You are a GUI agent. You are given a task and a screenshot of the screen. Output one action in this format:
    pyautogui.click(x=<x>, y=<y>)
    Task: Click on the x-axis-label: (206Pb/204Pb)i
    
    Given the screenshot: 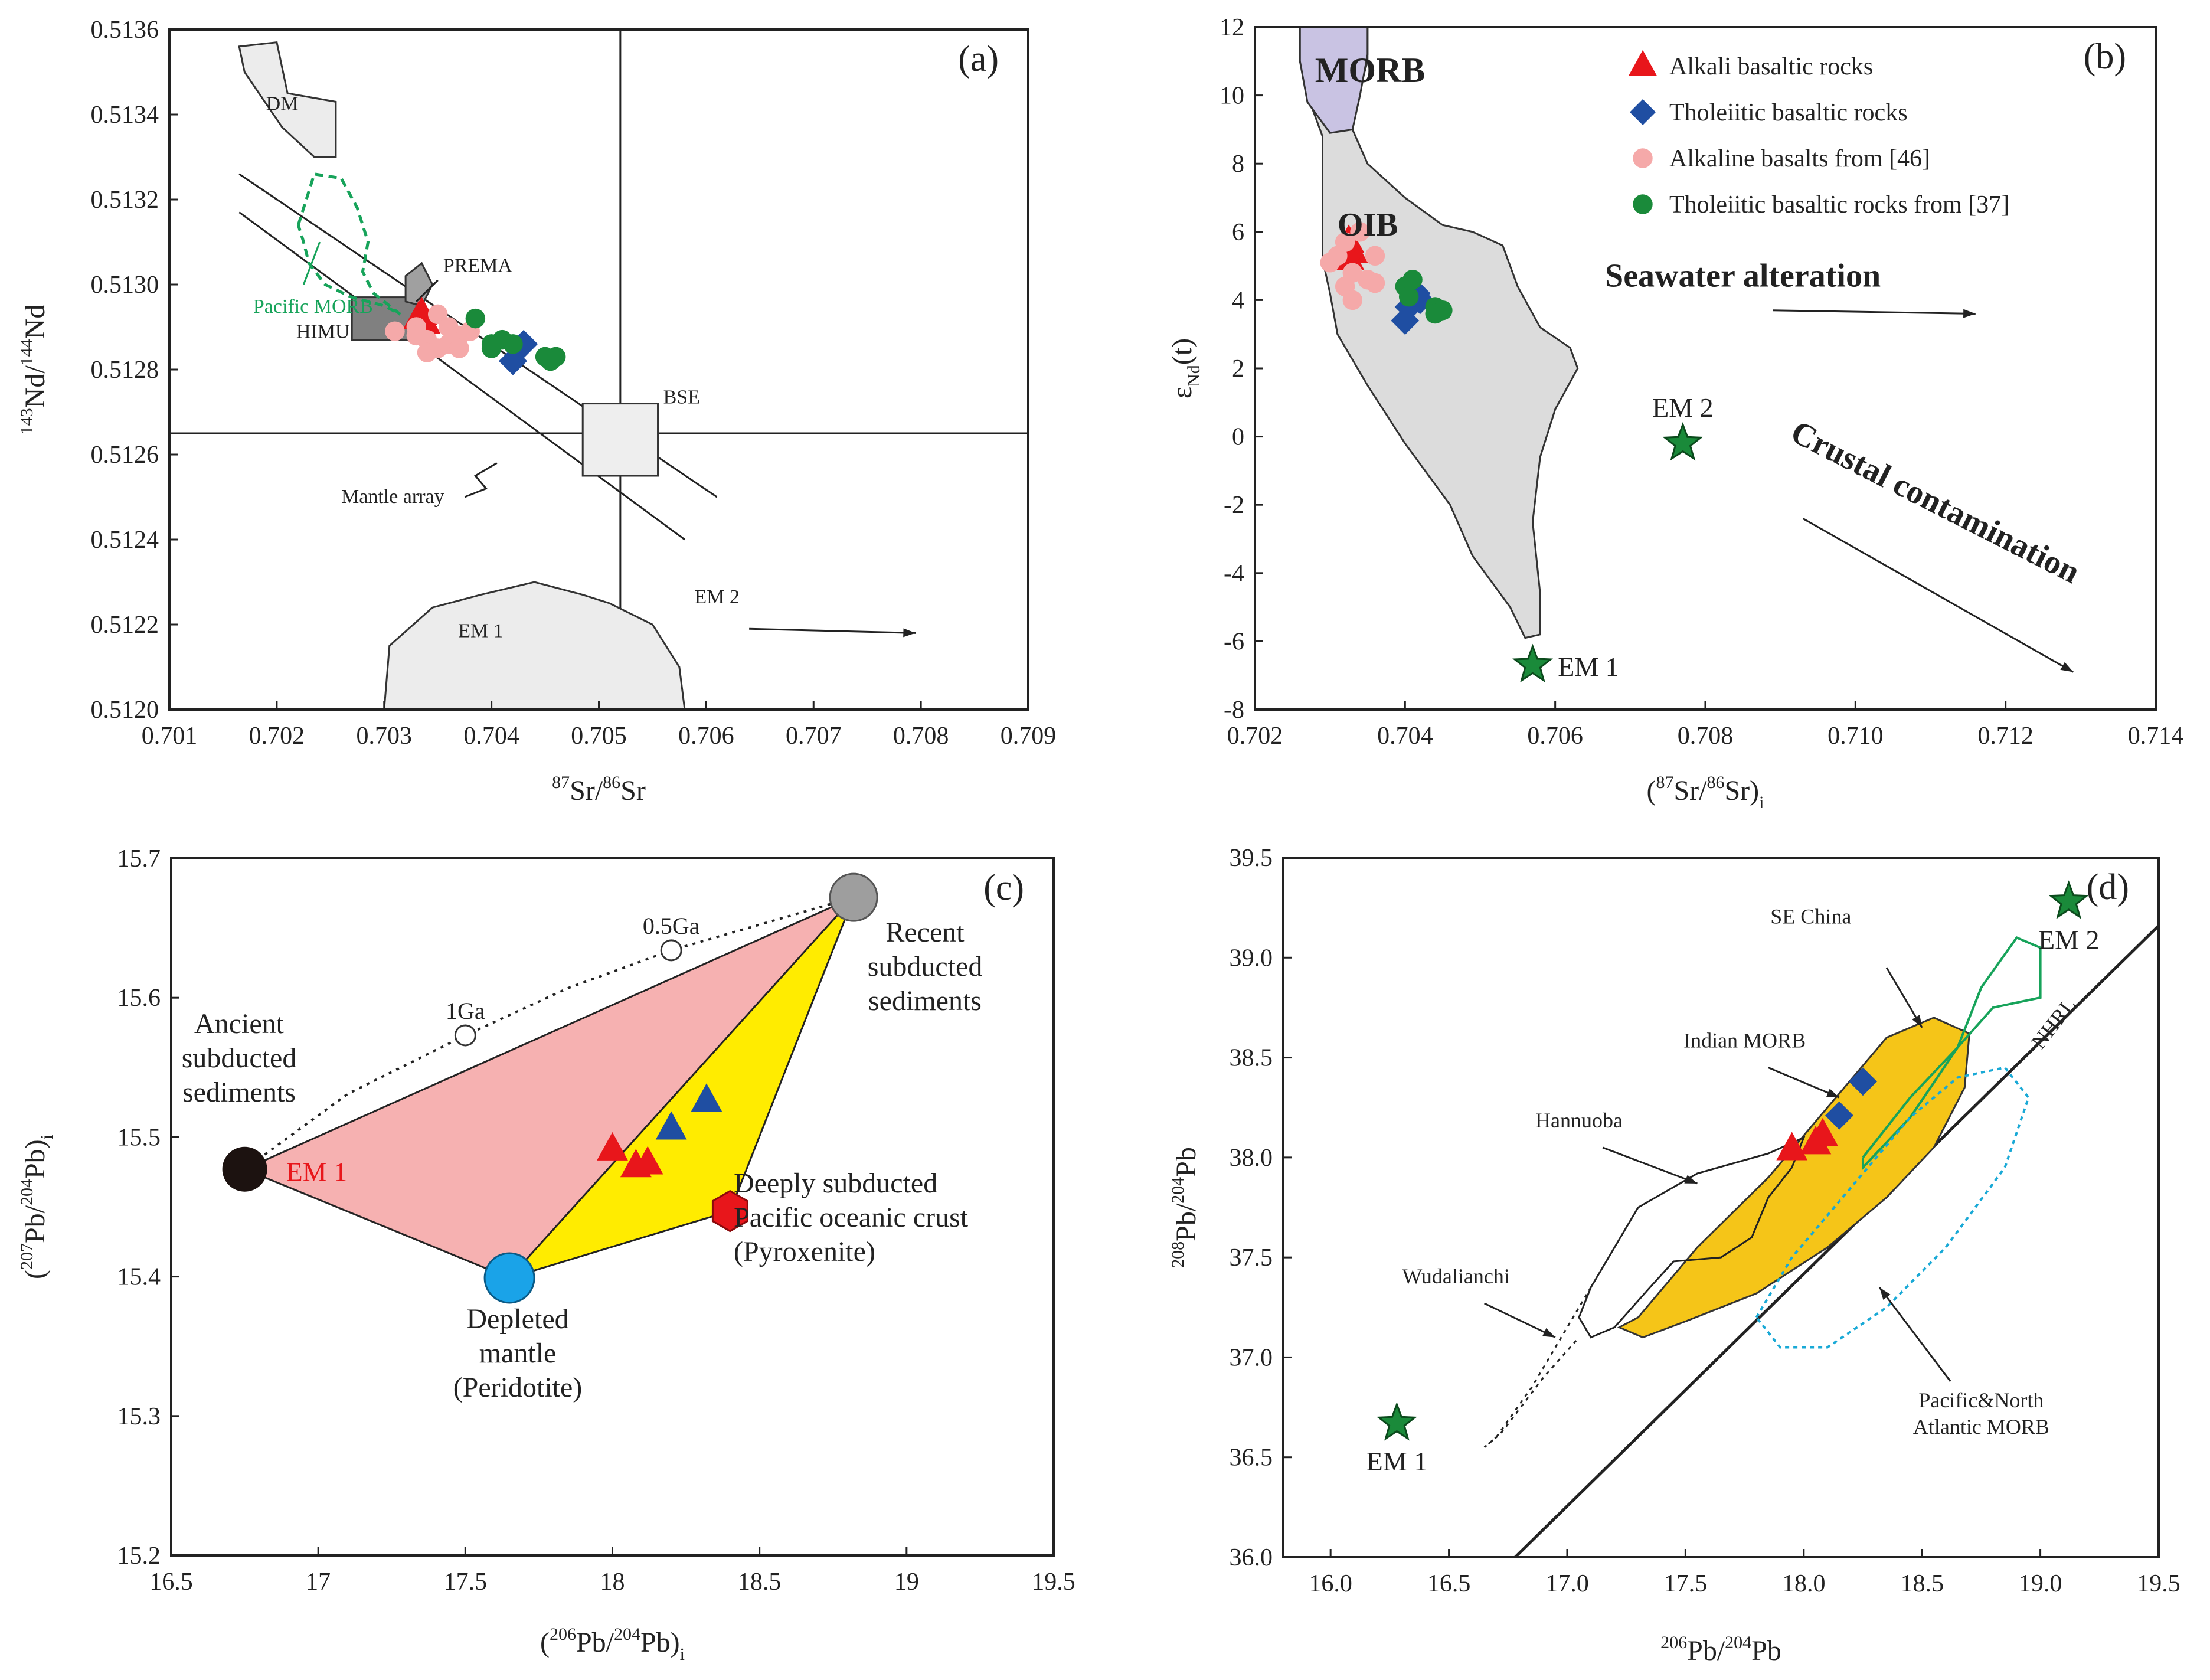 What is the action you would take?
    pyautogui.click(x=613, y=1644)
    